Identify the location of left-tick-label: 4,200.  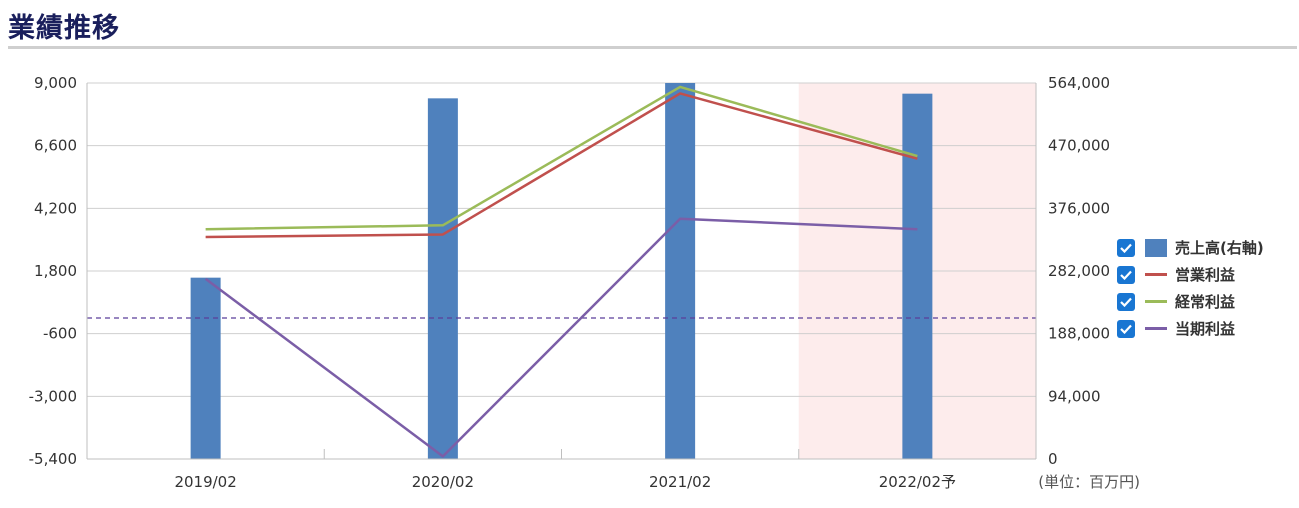
(55, 208).